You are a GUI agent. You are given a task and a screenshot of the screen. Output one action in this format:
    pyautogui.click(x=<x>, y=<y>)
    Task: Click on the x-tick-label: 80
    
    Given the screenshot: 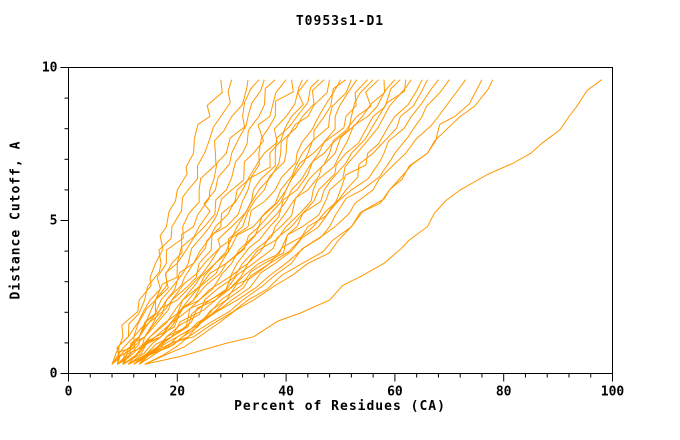 What is the action you would take?
    pyautogui.click(x=504, y=392)
    